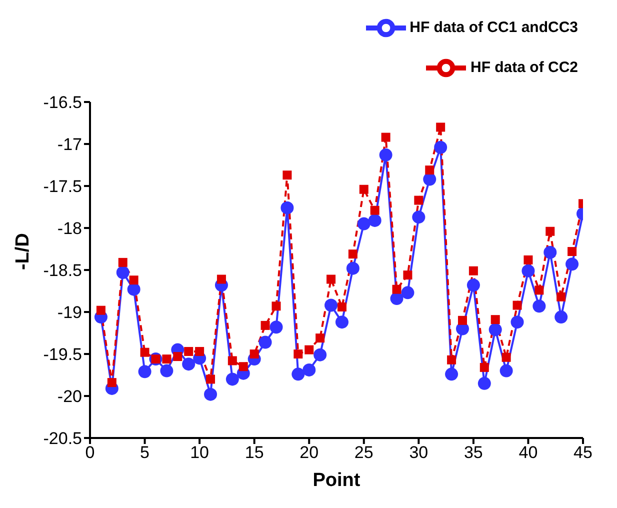 This screenshot has height=508, width=617. Describe the element at coordinates (69, 312) in the screenshot. I see `y-tick-label: -19` at that location.